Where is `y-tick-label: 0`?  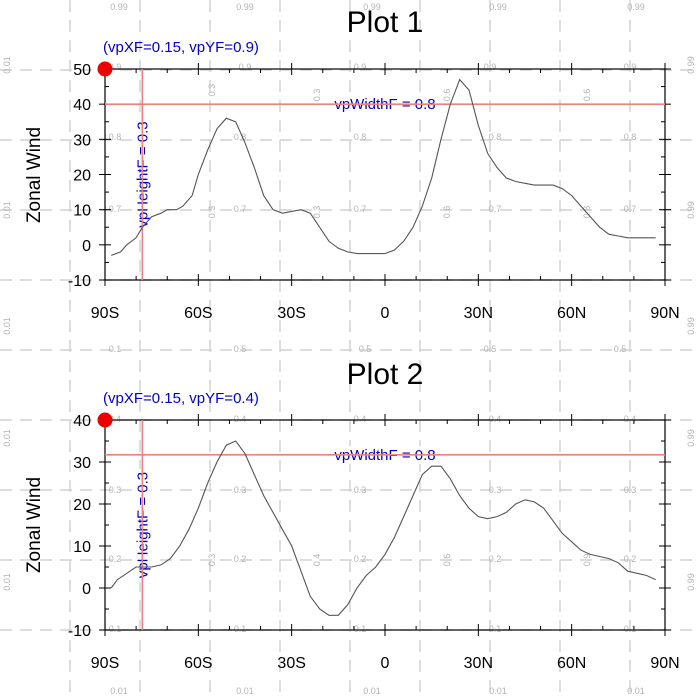
y-tick-label: 0 is located at coordinates (86, 246).